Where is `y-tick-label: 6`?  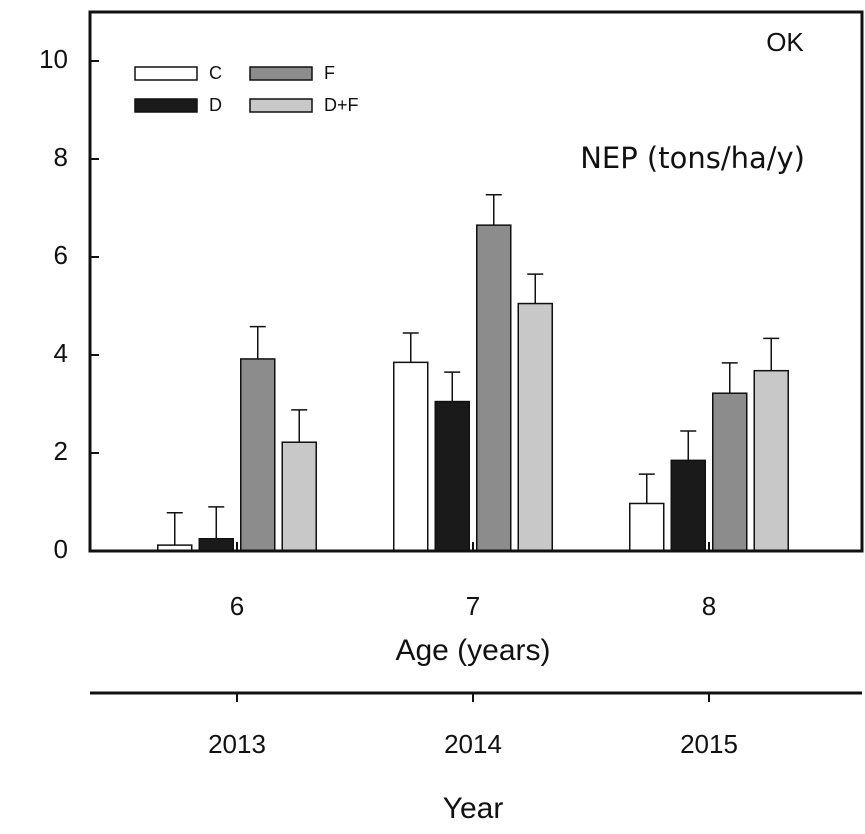
y-tick-label: 6 is located at coordinates (61, 255).